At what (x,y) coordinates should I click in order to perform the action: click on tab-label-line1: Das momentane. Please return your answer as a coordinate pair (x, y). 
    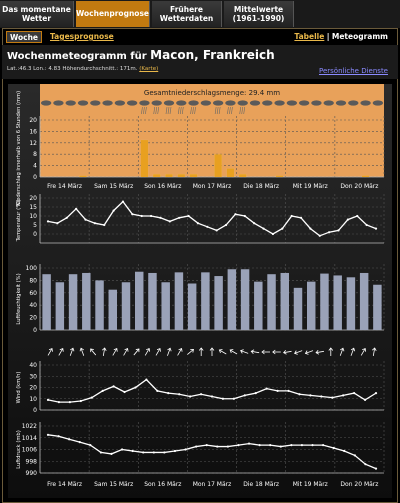
    Looking at the image, I should click on (36, 9).